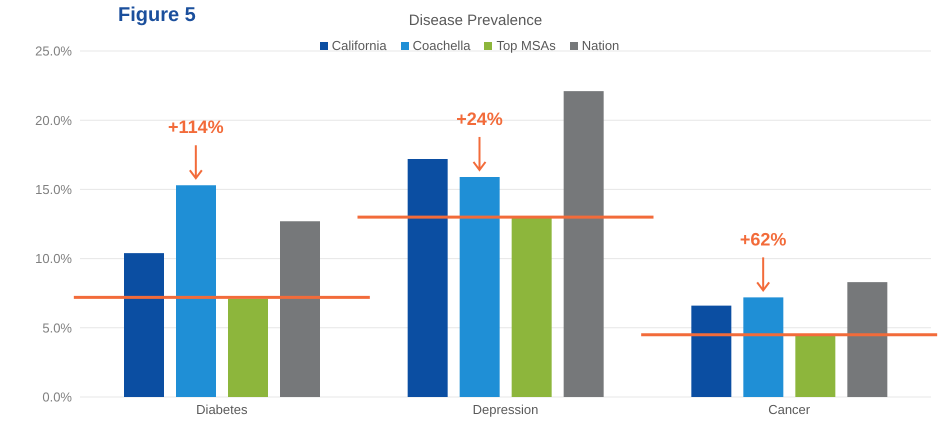 The height and width of the screenshot is (433, 951). What do you see at coordinates (53, 258) in the screenshot?
I see `y-tick-label: 10.0%` at bounding box center [53, 258].